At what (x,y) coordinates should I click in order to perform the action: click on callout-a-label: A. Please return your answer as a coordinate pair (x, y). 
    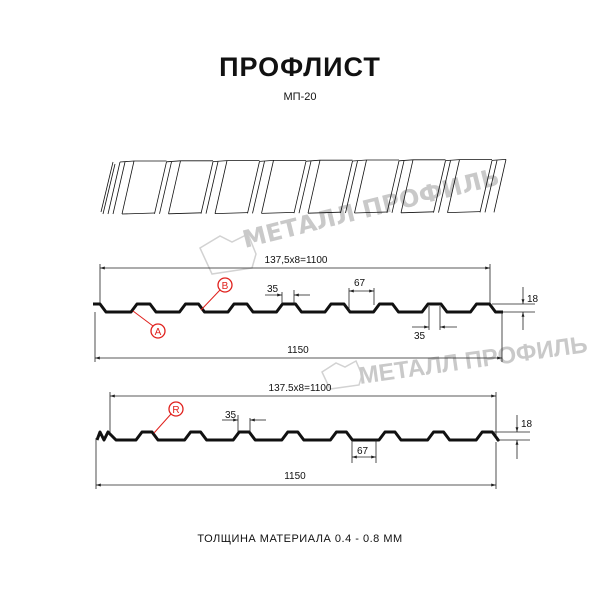
    Looking at the image, I should click on (158, 332).